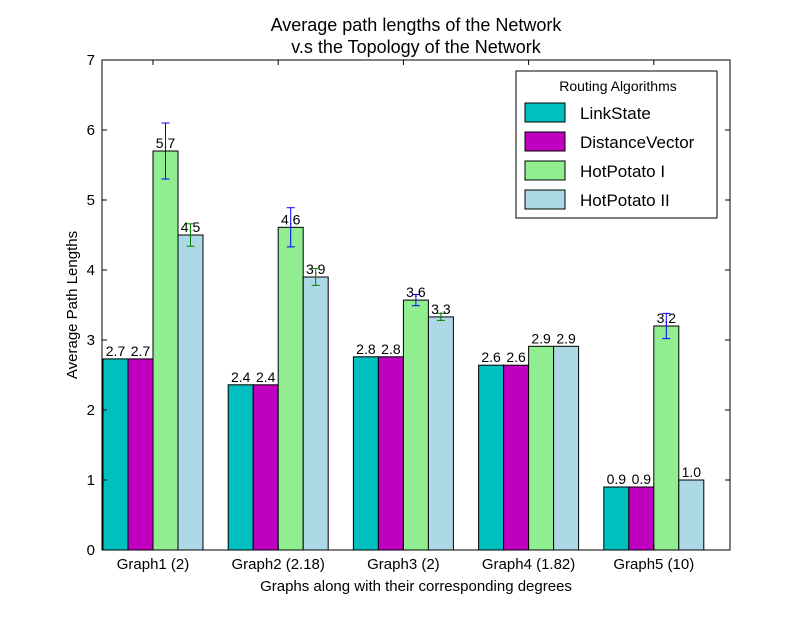  What do you see at coordinates (278, 564) in the screenshot?
I see `x-tick-label: Graph2 (2.18)` at bounding box center [278, 564].